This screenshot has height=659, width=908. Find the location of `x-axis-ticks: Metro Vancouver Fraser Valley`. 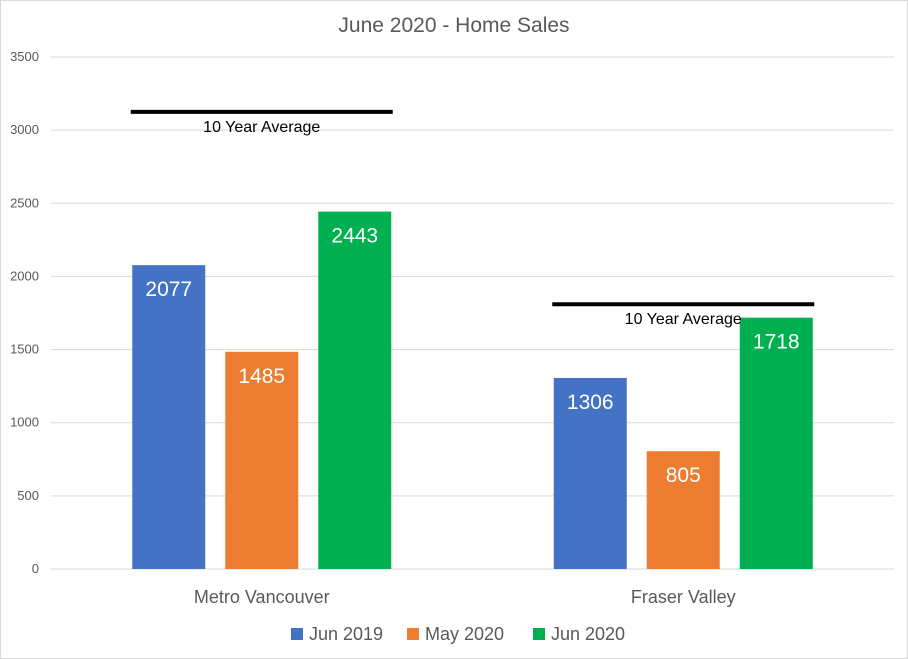

x-axis-ticks: Metro Vancouver Fraser Valley is located at coordinates (465, 597).